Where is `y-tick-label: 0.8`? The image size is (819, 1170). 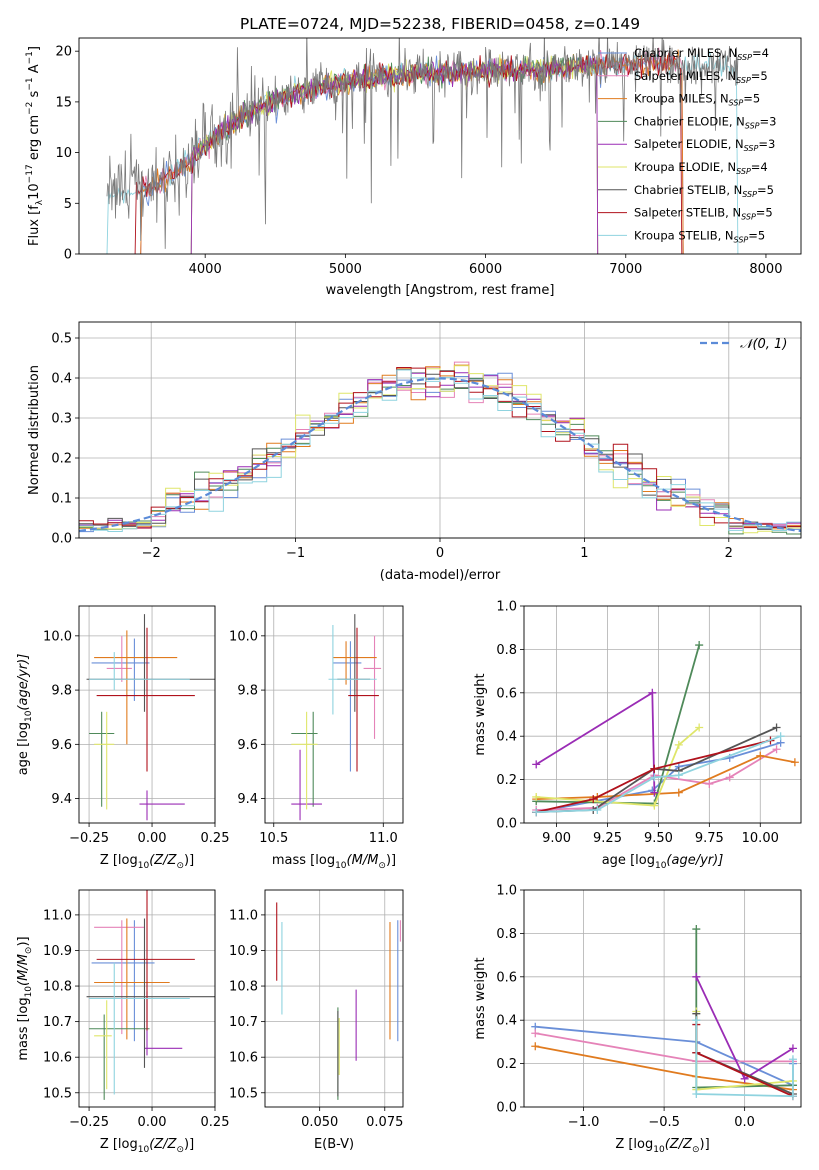 y-tick-label: 0.8 is located at coordinates (506, 650).